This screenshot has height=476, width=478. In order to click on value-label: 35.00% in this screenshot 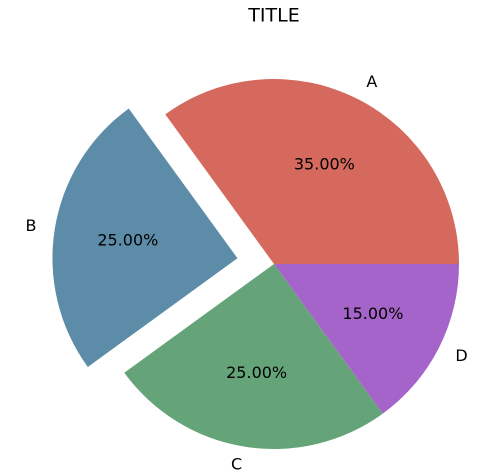, I will do `click(324, 164)`.